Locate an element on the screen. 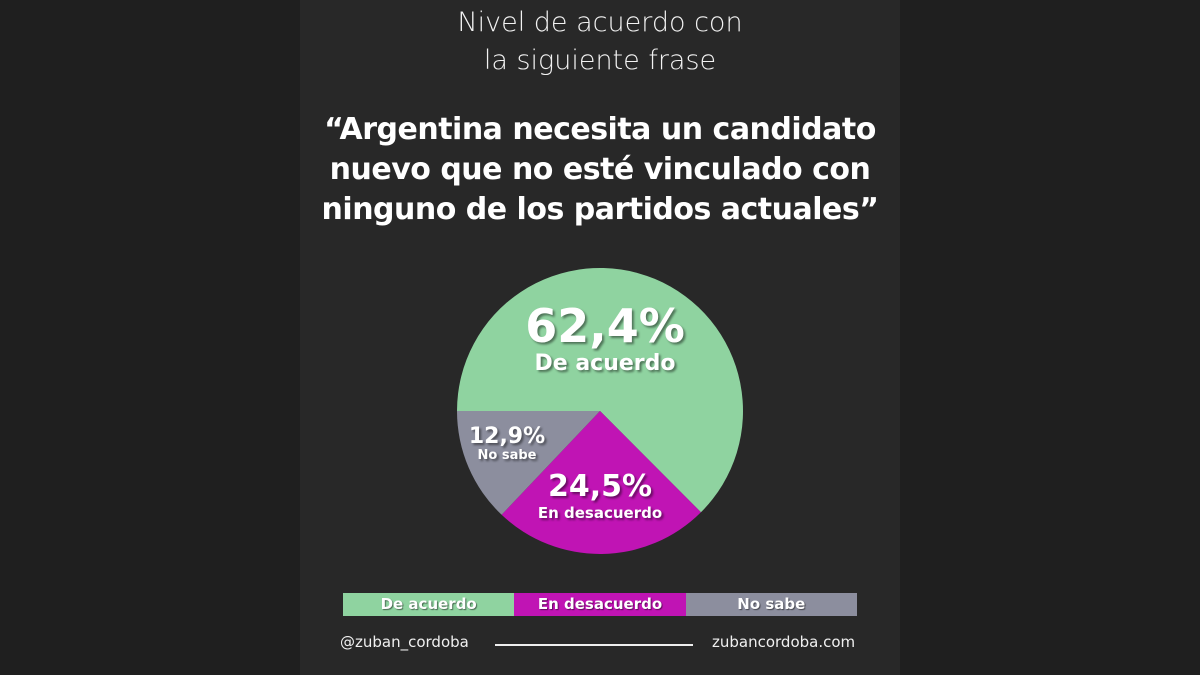  legend-item-no-sabe: No sabe is located at coordinates (771, 604).